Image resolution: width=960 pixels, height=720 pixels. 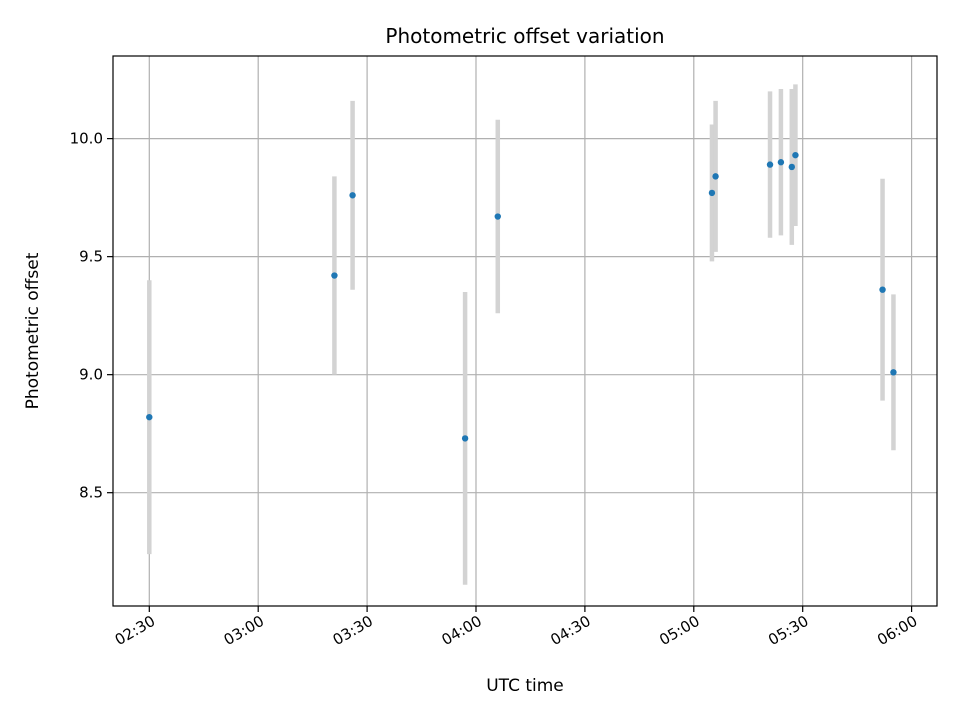 I want to click on y-tick-label: 8.5, so click(x=91, y=493).